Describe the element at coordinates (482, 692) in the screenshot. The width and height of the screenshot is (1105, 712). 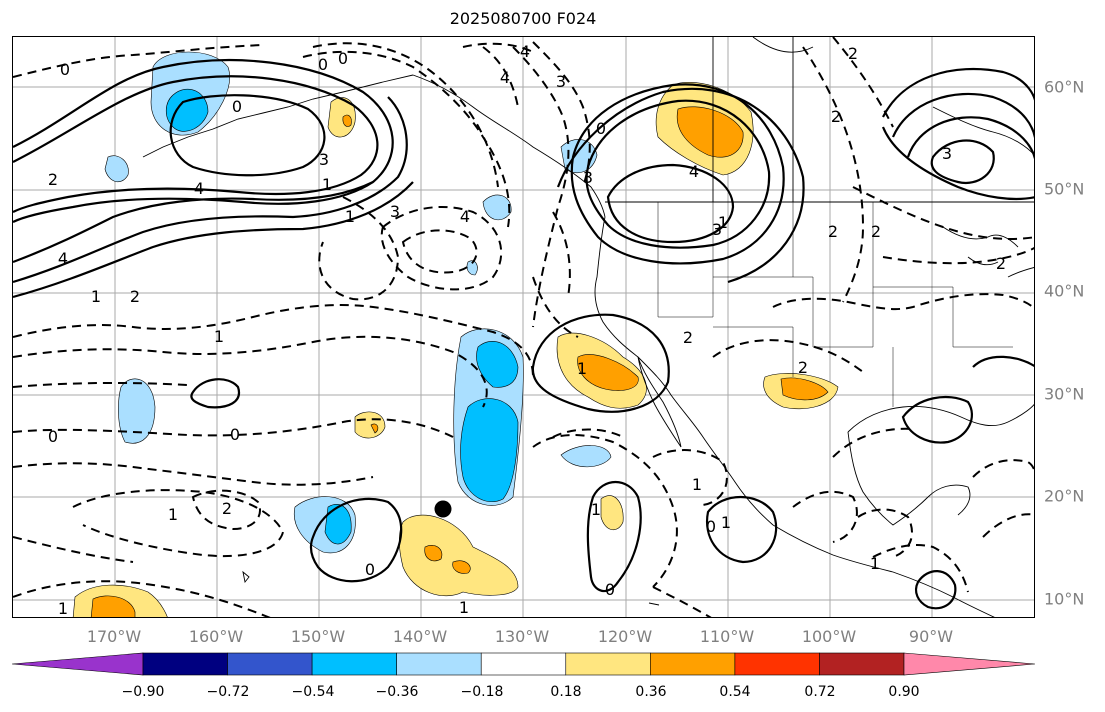
I see `colorbar-tick: −0.18` at that location.